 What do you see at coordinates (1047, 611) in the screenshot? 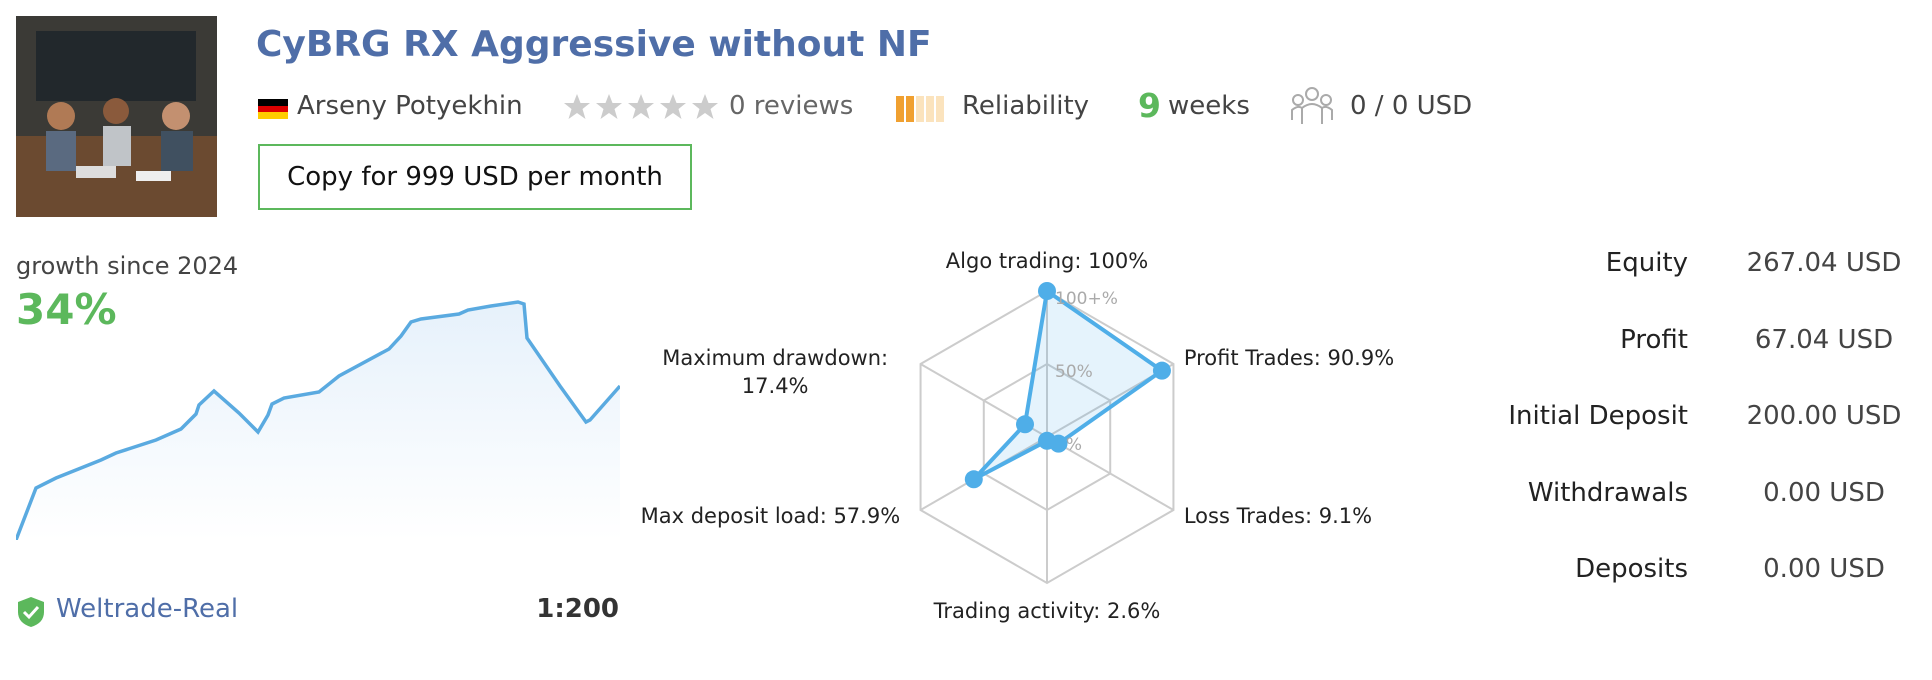
I see `radar-axis-label: Trading activity: 2.6%` at bounding box center [1047, 611].